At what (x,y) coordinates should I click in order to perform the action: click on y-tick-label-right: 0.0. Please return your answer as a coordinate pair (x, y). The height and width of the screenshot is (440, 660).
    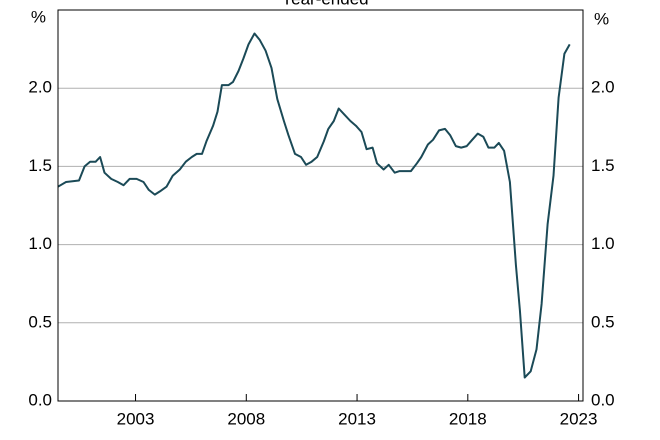
    Looking at the image, I should click on (603, 399).